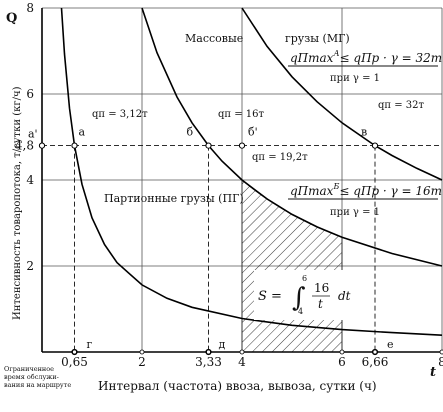 Image resolution: width=443 pixels, height=412 pixels. I want to click on integral-sign: ∫, so click(299, 298).